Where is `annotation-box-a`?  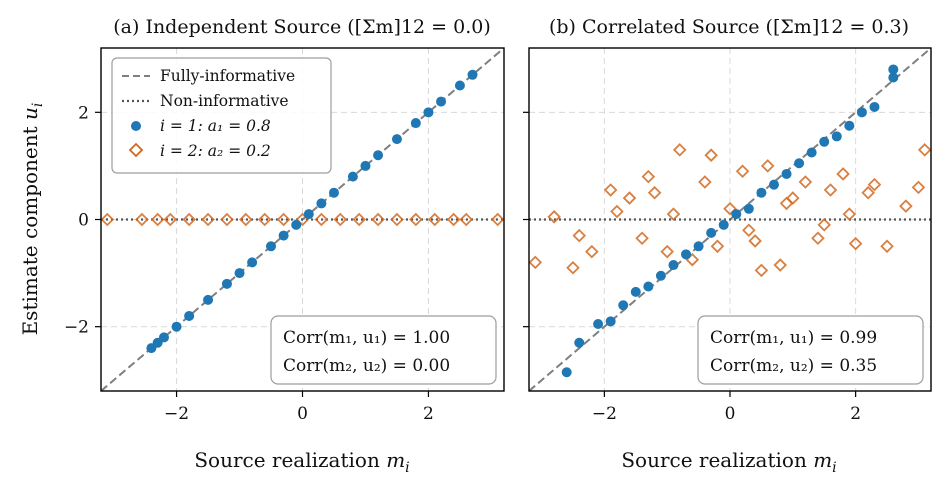 annotation-box-a is located at coordinates (383, 350).